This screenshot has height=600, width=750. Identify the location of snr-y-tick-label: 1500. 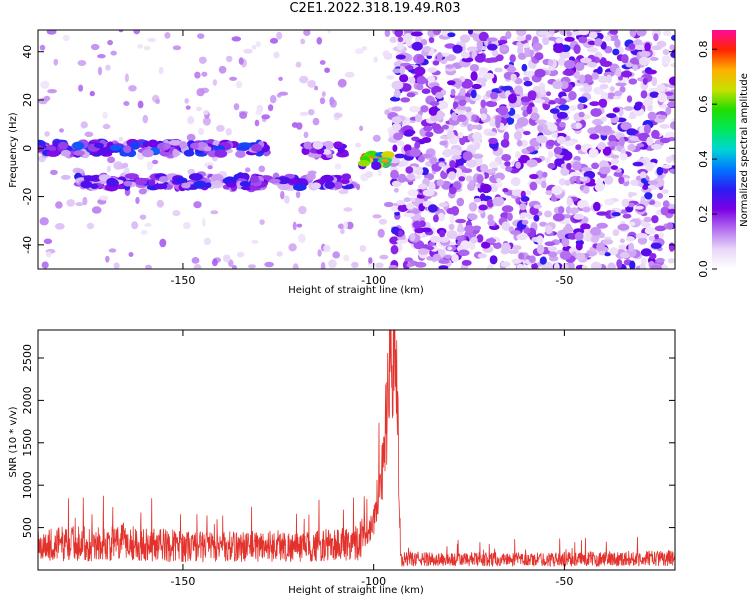
(27, 443).